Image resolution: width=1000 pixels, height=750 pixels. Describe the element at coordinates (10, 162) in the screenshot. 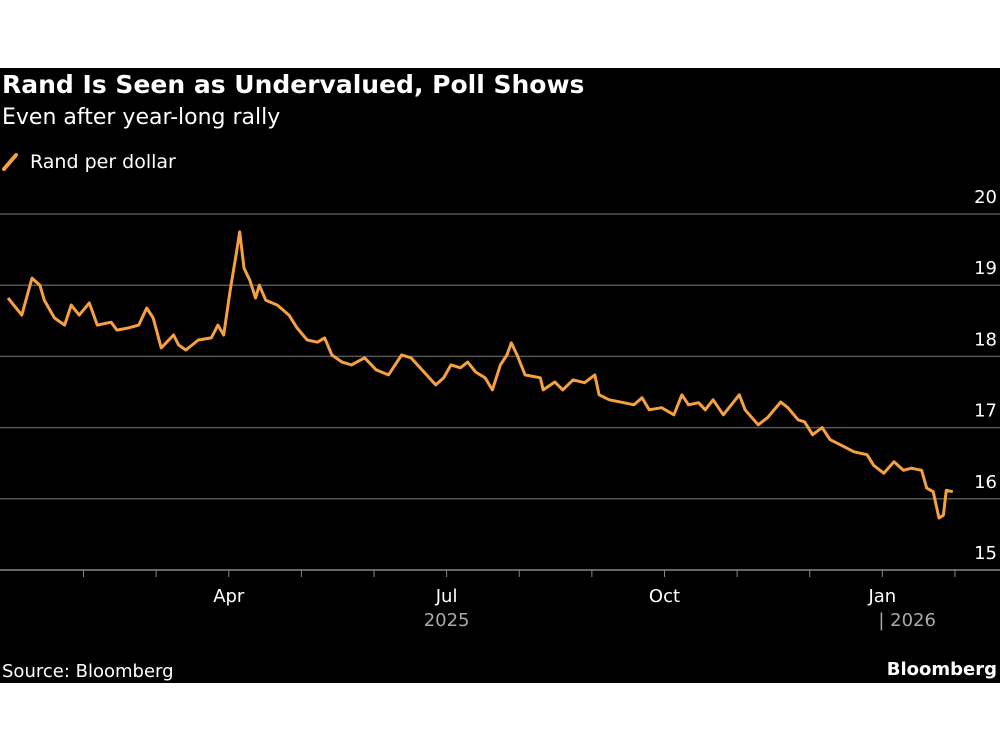

I see `legend-swatch` at that location.